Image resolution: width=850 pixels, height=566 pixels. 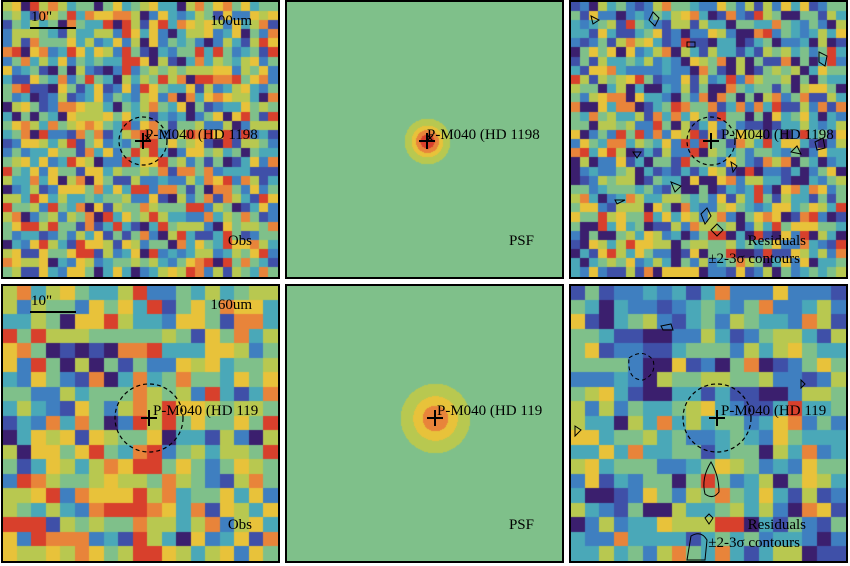 What do you see at coordinates (231, 21) in the screenshot?
I see `band-label: 100um` at bounding box center [231, 21].